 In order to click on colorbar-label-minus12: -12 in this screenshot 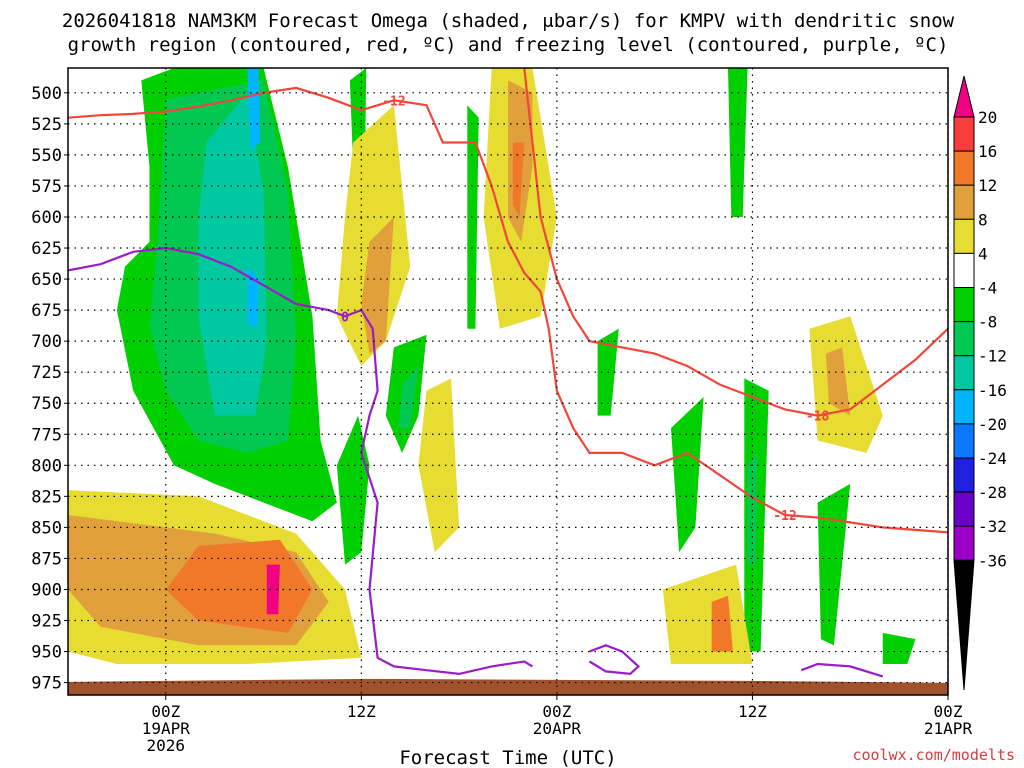, I will do `click(992, 356)`.